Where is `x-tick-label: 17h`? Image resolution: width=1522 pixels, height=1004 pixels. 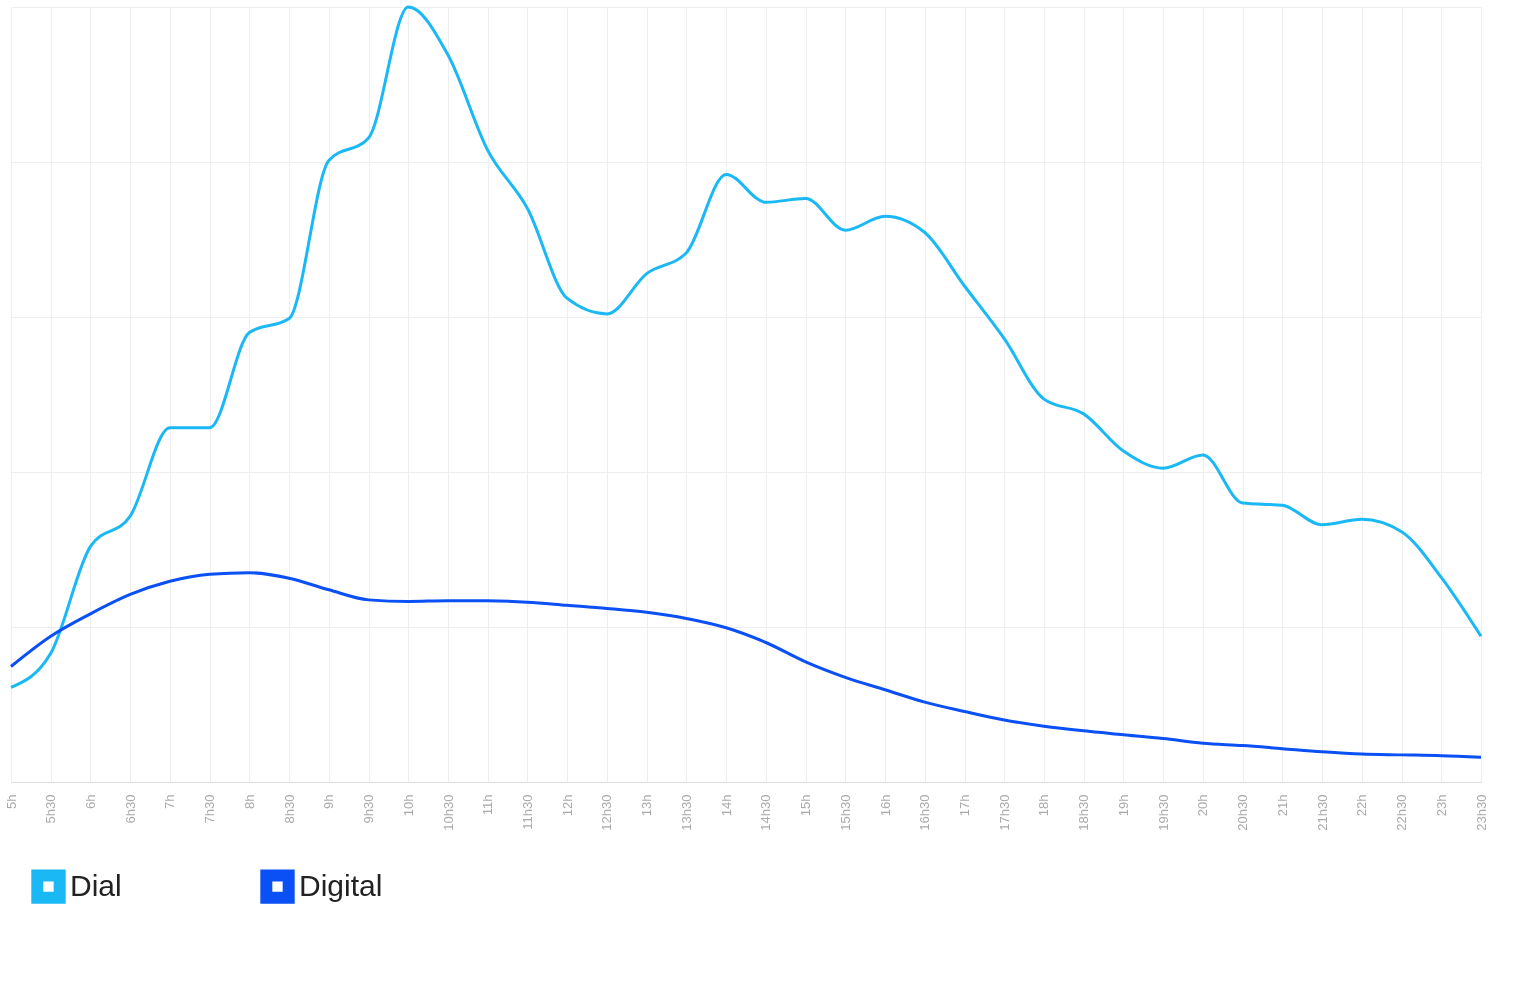 x-tick-label: 17h is located at coordinates (965, 805).